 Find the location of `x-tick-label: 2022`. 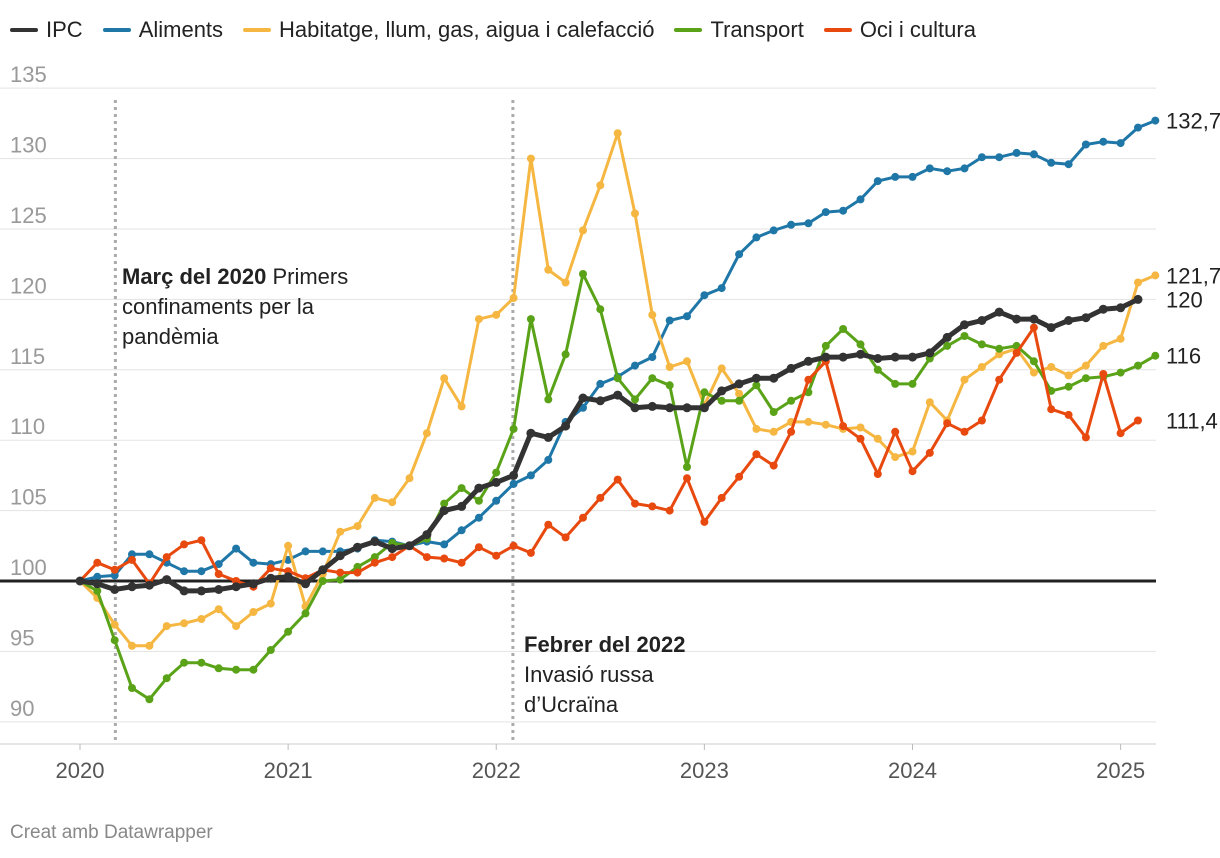

x-tick-label: 2022 is located at coordinates (496, 770).